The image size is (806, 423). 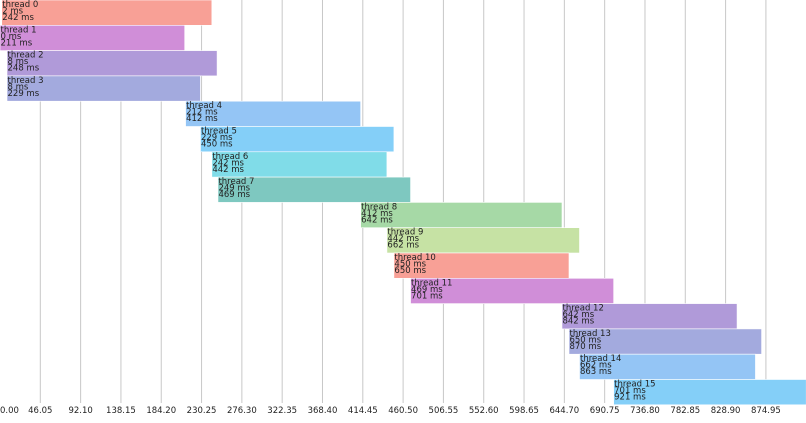 I want to click on thread-start-label: 212 ms, so click(x=202, y=113).